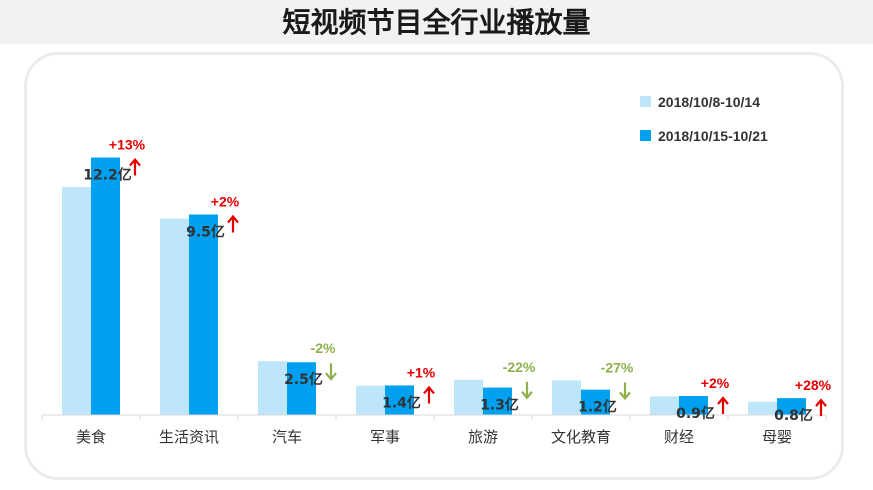  Describe the element at coordinates (679, 437) in the screenshot. I see `x-tick-label: 财经` at that location.